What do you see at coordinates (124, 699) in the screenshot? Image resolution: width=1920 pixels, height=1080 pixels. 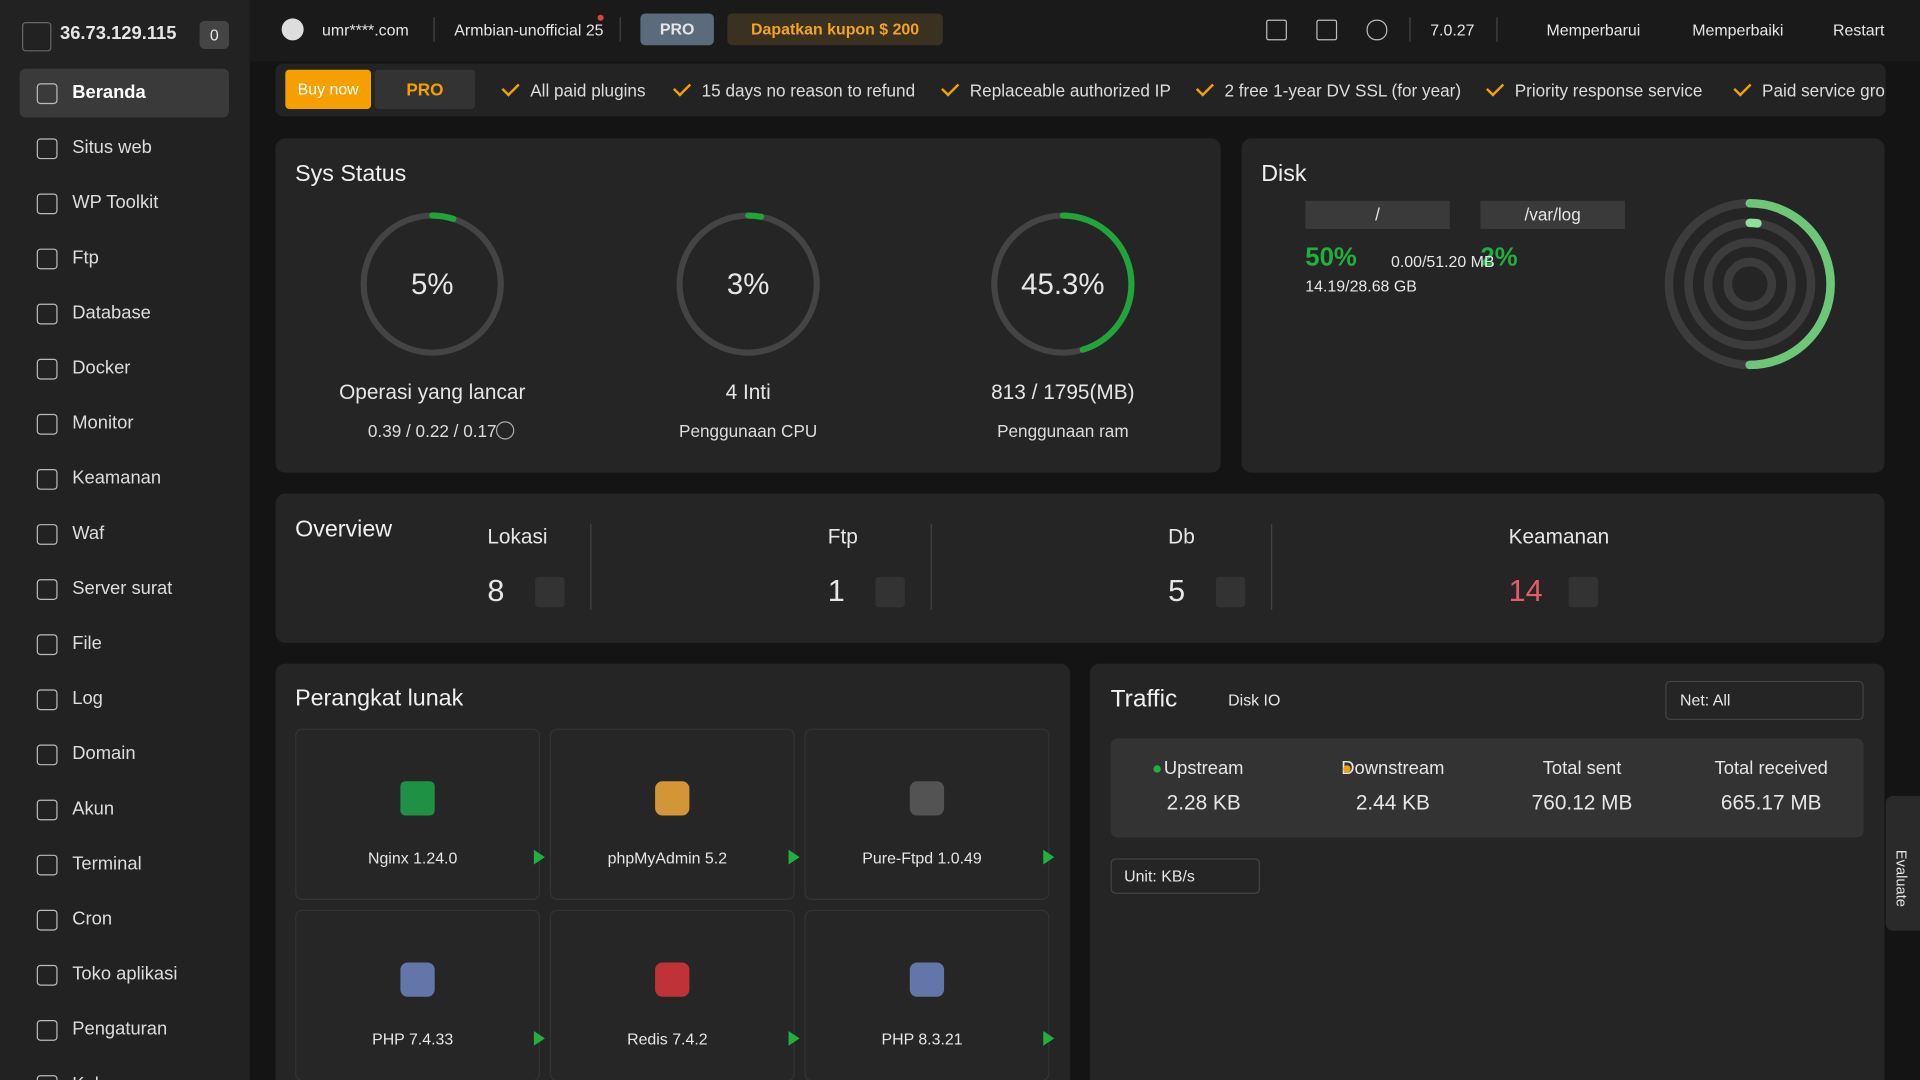 I see `menu-item: Log` at bounding box center [124, 699].